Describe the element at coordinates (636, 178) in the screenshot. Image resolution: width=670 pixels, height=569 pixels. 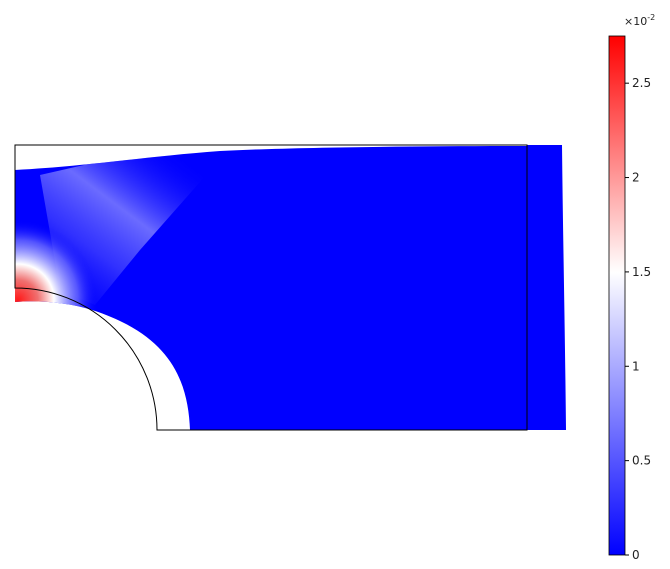
I see `colorbar-tick-label: 2` at that location.